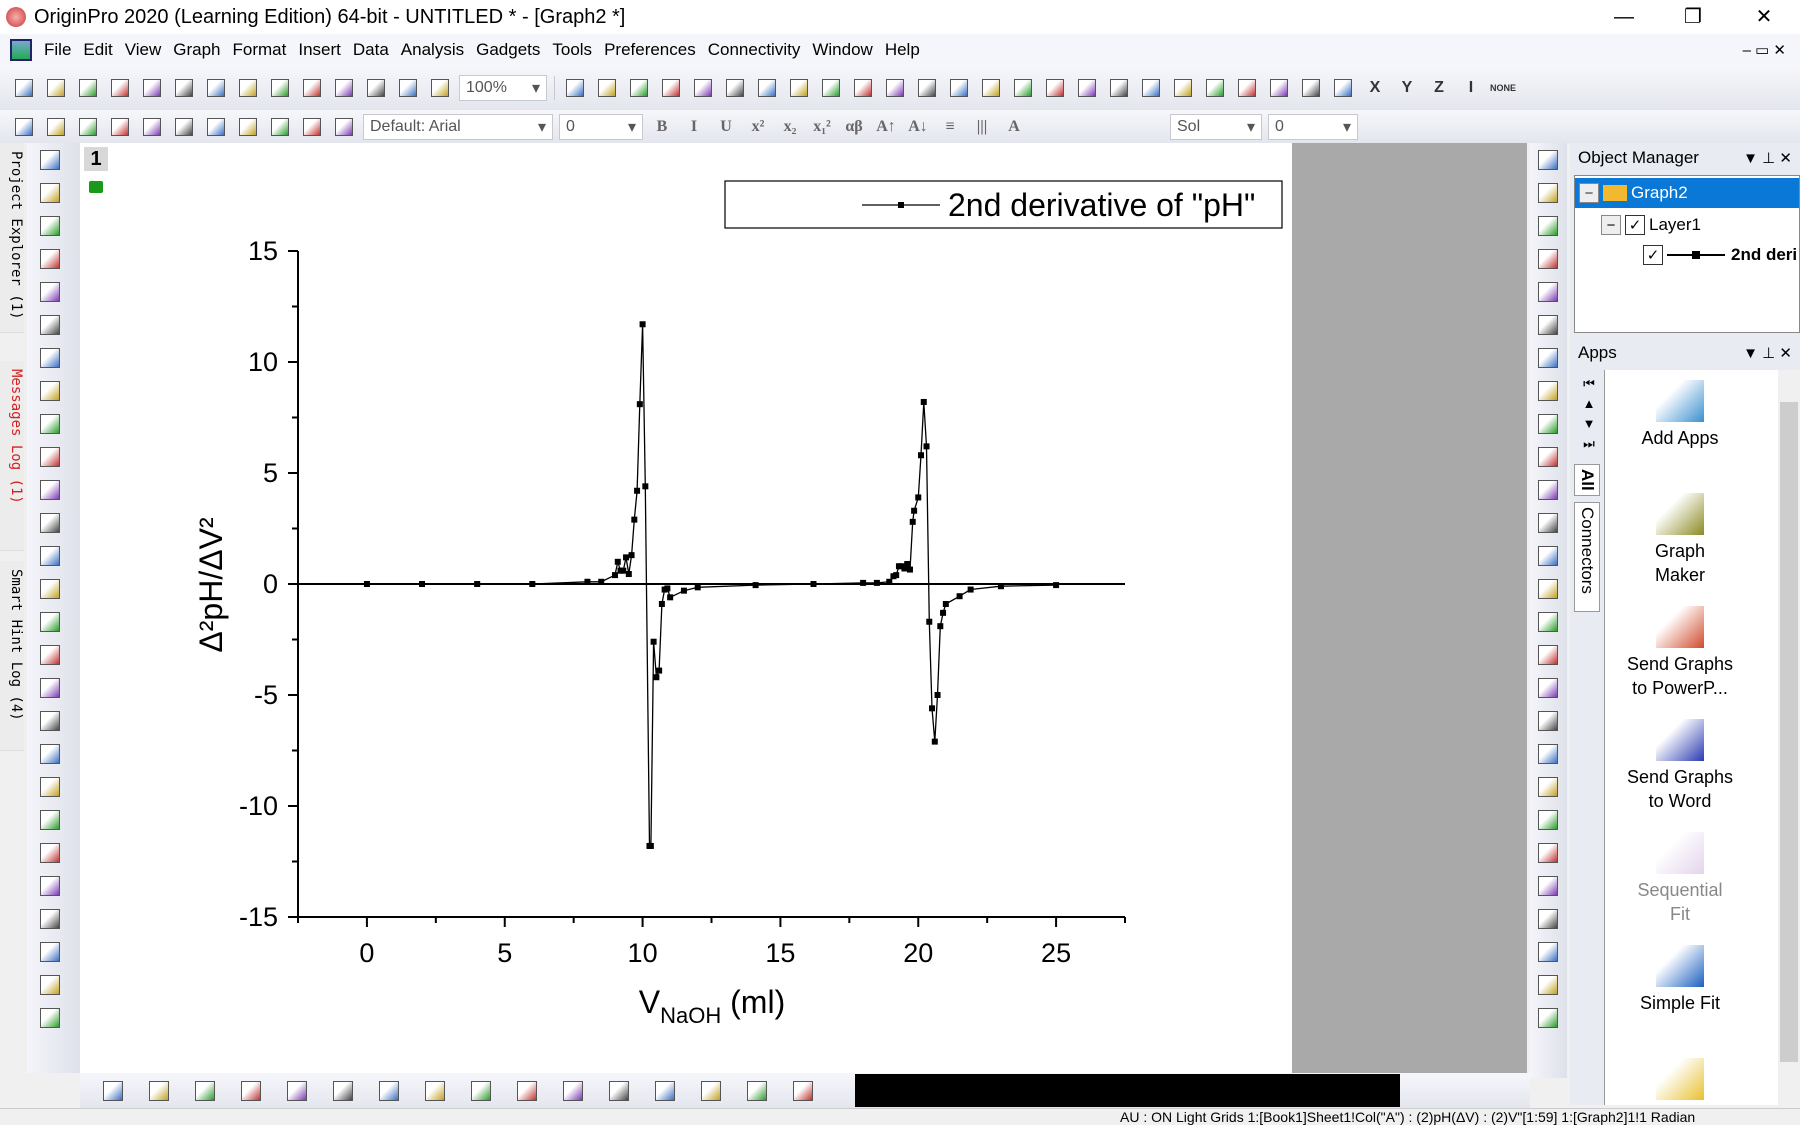  I want to click on notes-icon, so click(927, 88).